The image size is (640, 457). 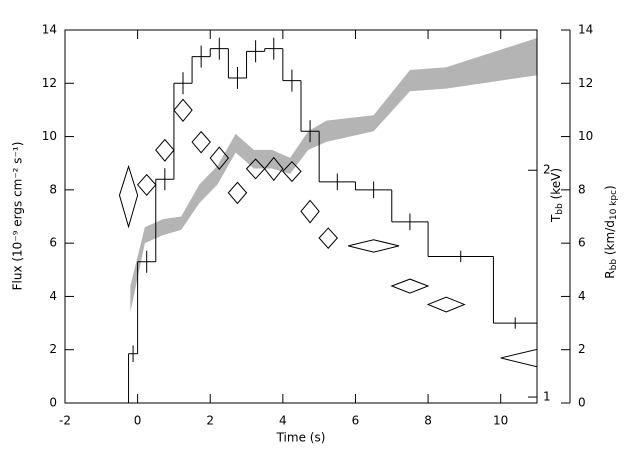 What do you see at coordinates (582, 189) in the screenshot?
I see `y2-tick-label: 8` at bounding box center [582, 189].